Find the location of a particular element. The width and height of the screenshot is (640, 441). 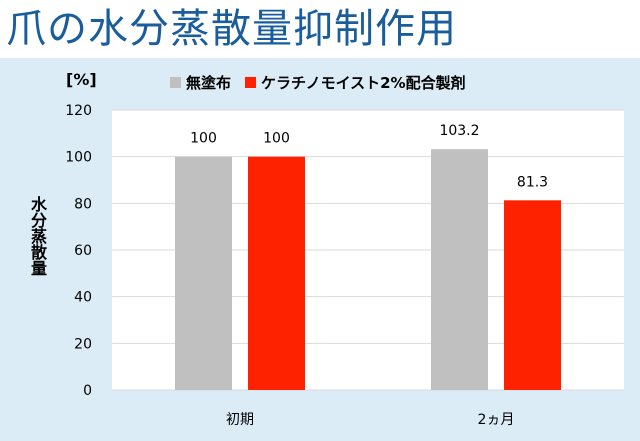

y-tick-label: 60 is located at coordinates (83, 251).